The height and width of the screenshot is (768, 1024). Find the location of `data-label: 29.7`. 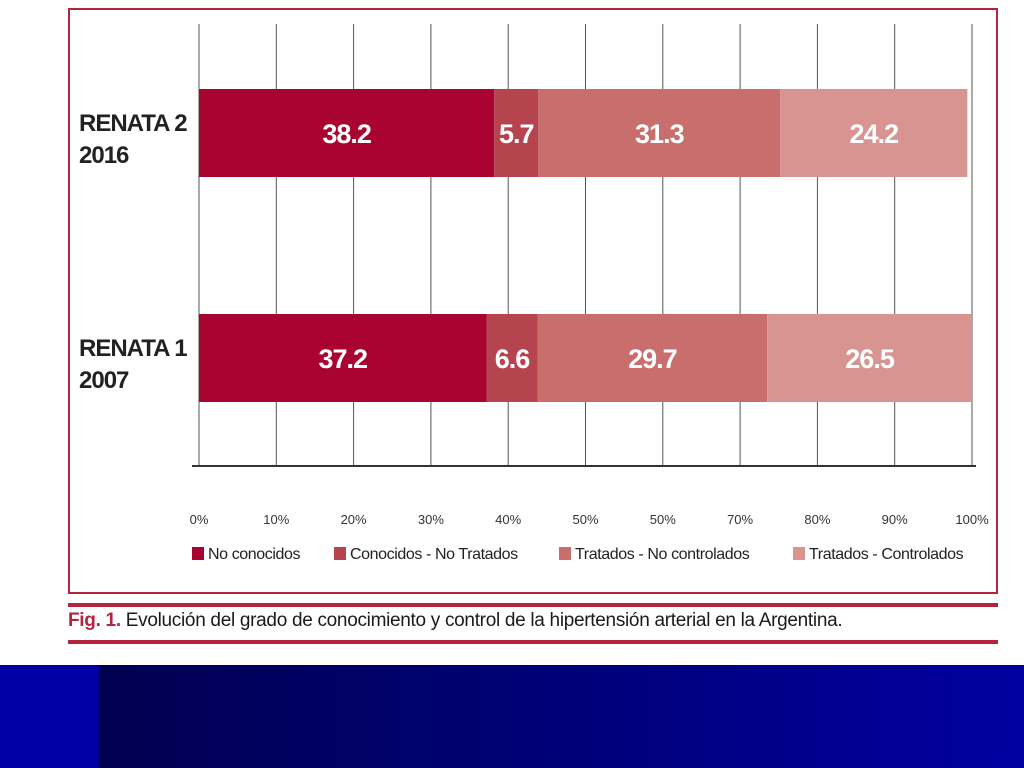

data-label: 29.7 is located at coordinates (652, 359).